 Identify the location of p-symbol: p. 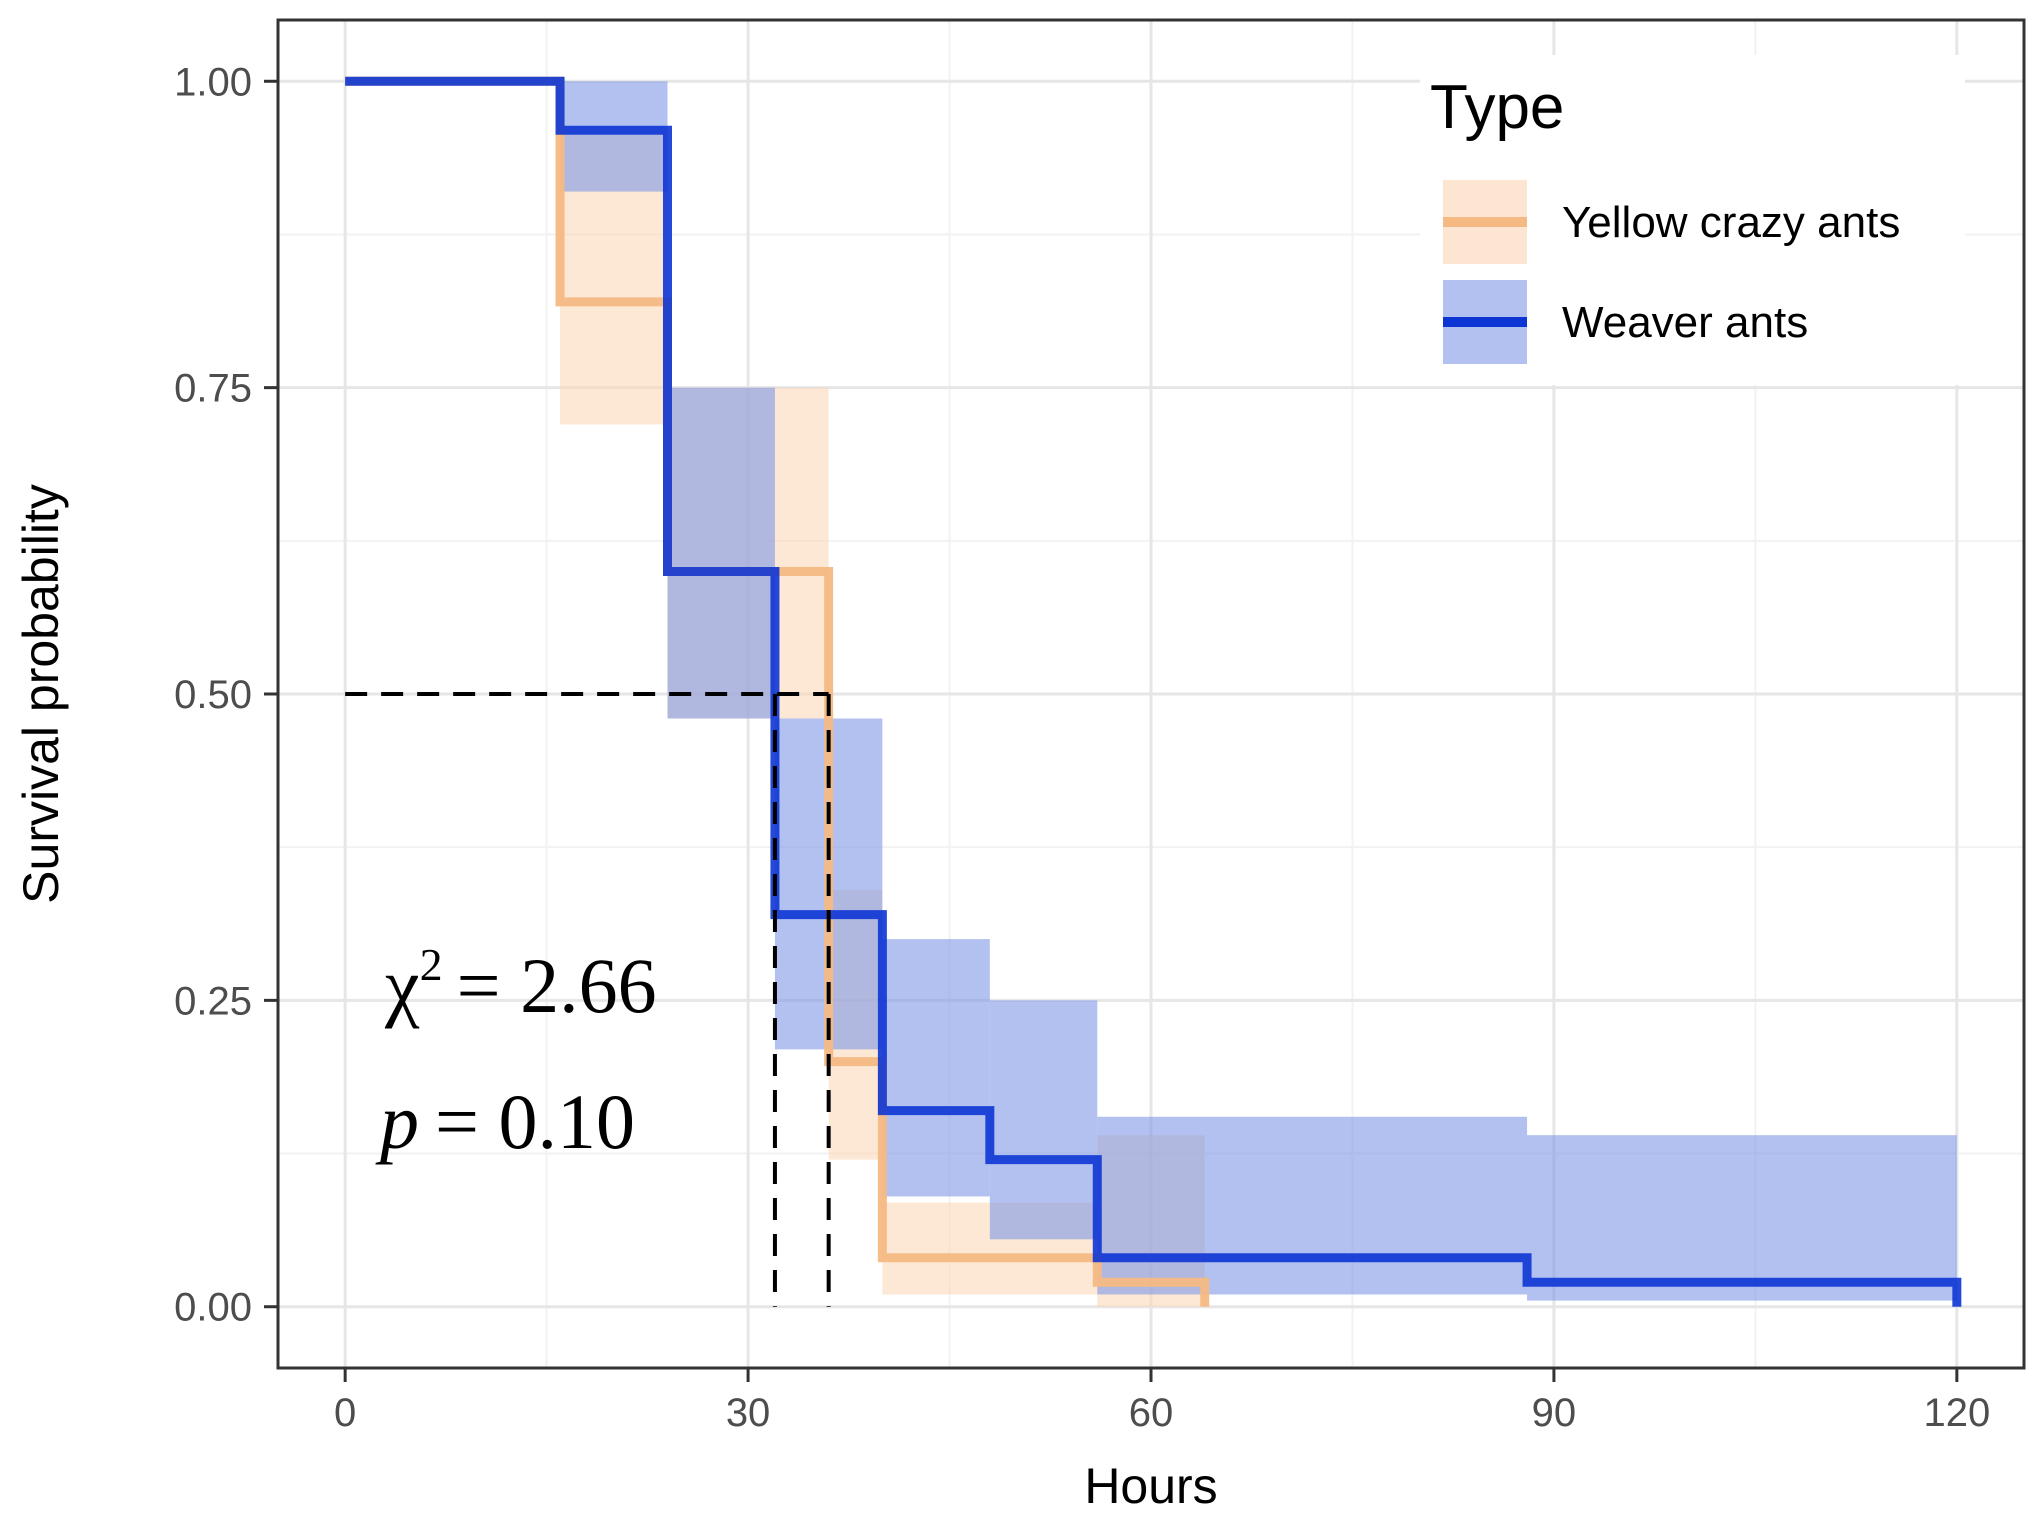
(397, 1121).